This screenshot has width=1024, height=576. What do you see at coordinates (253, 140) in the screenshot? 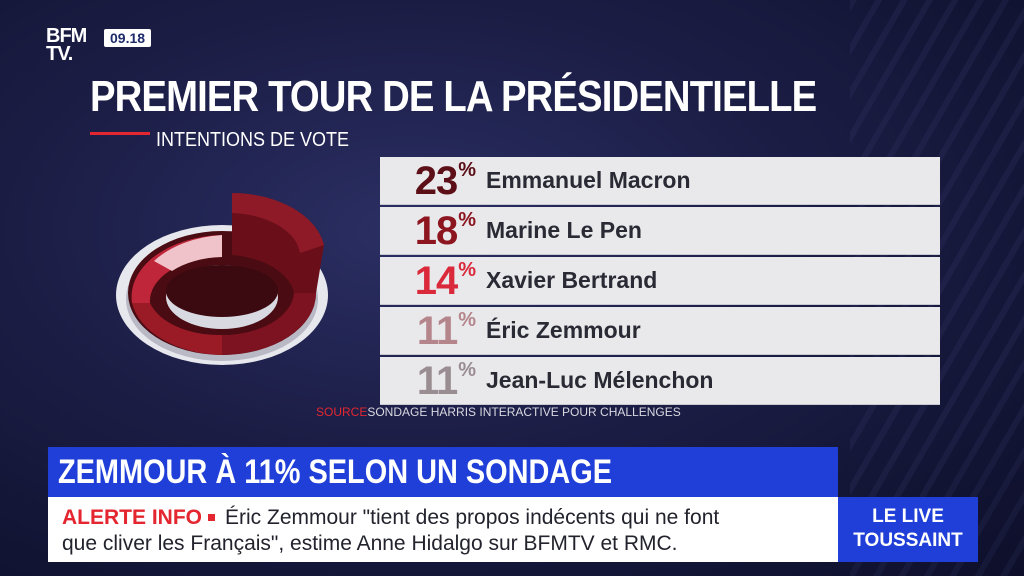
I see `page-subtitle: INTENTIONS DE VOTE` at bounding box center [253, 140].